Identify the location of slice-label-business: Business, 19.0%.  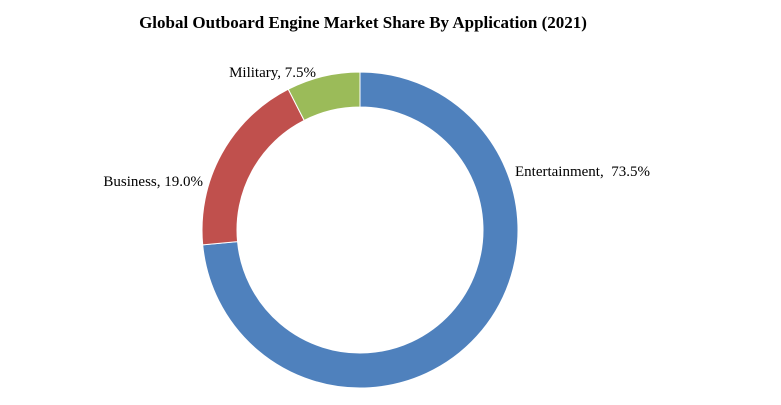
(153, 182).